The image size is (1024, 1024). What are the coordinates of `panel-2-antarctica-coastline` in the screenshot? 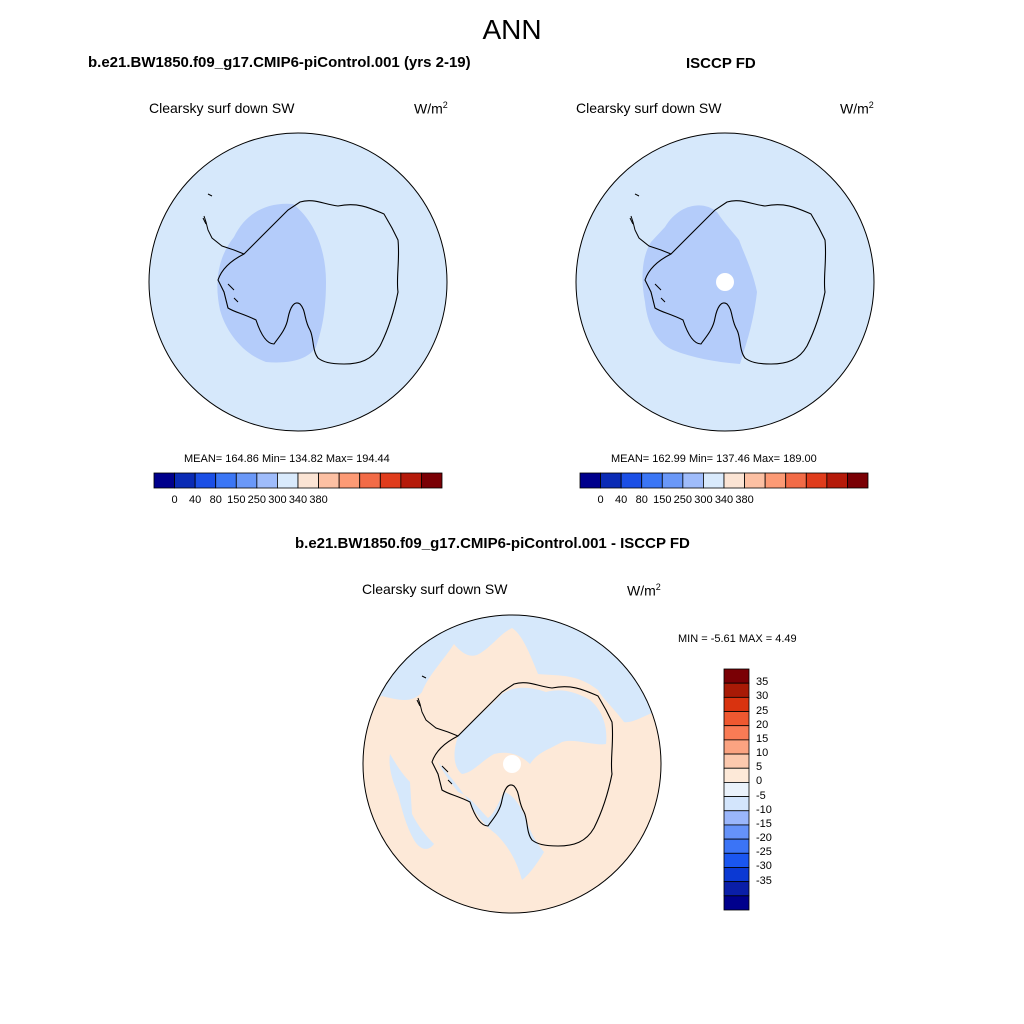 It's located at (735, 282).